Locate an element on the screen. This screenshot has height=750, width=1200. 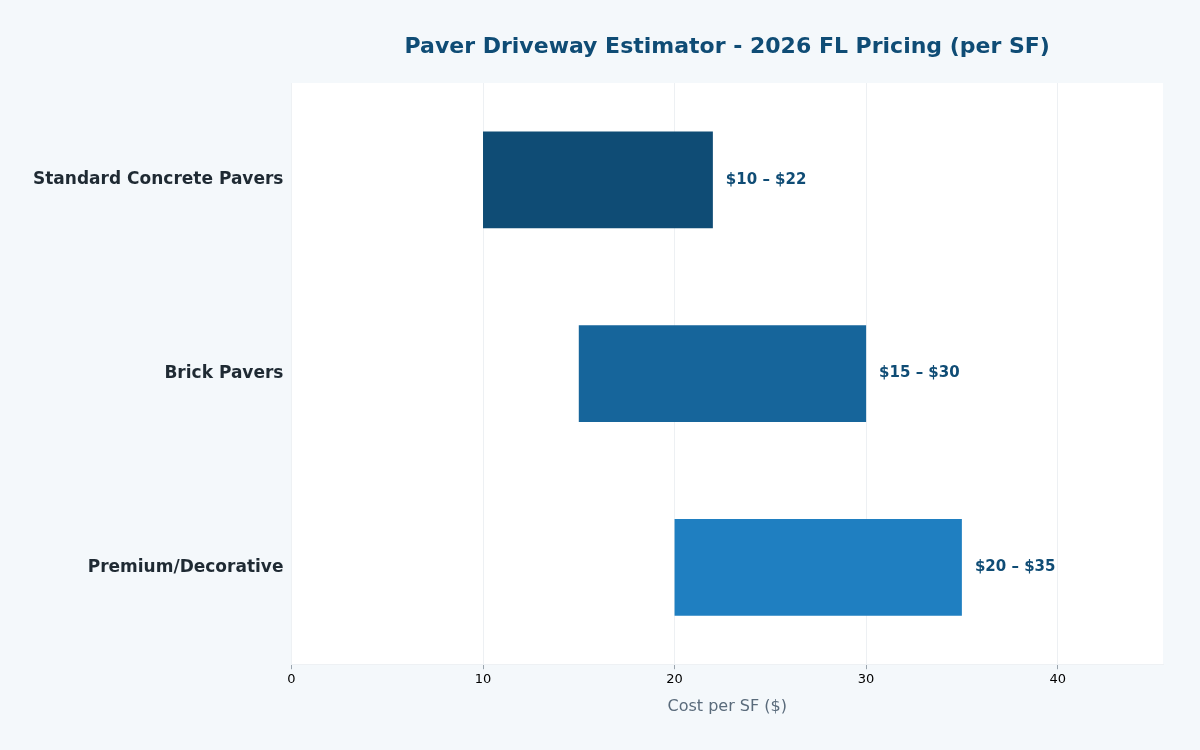
annotation: $20 – $35 is located at coordinates (1015, 566).